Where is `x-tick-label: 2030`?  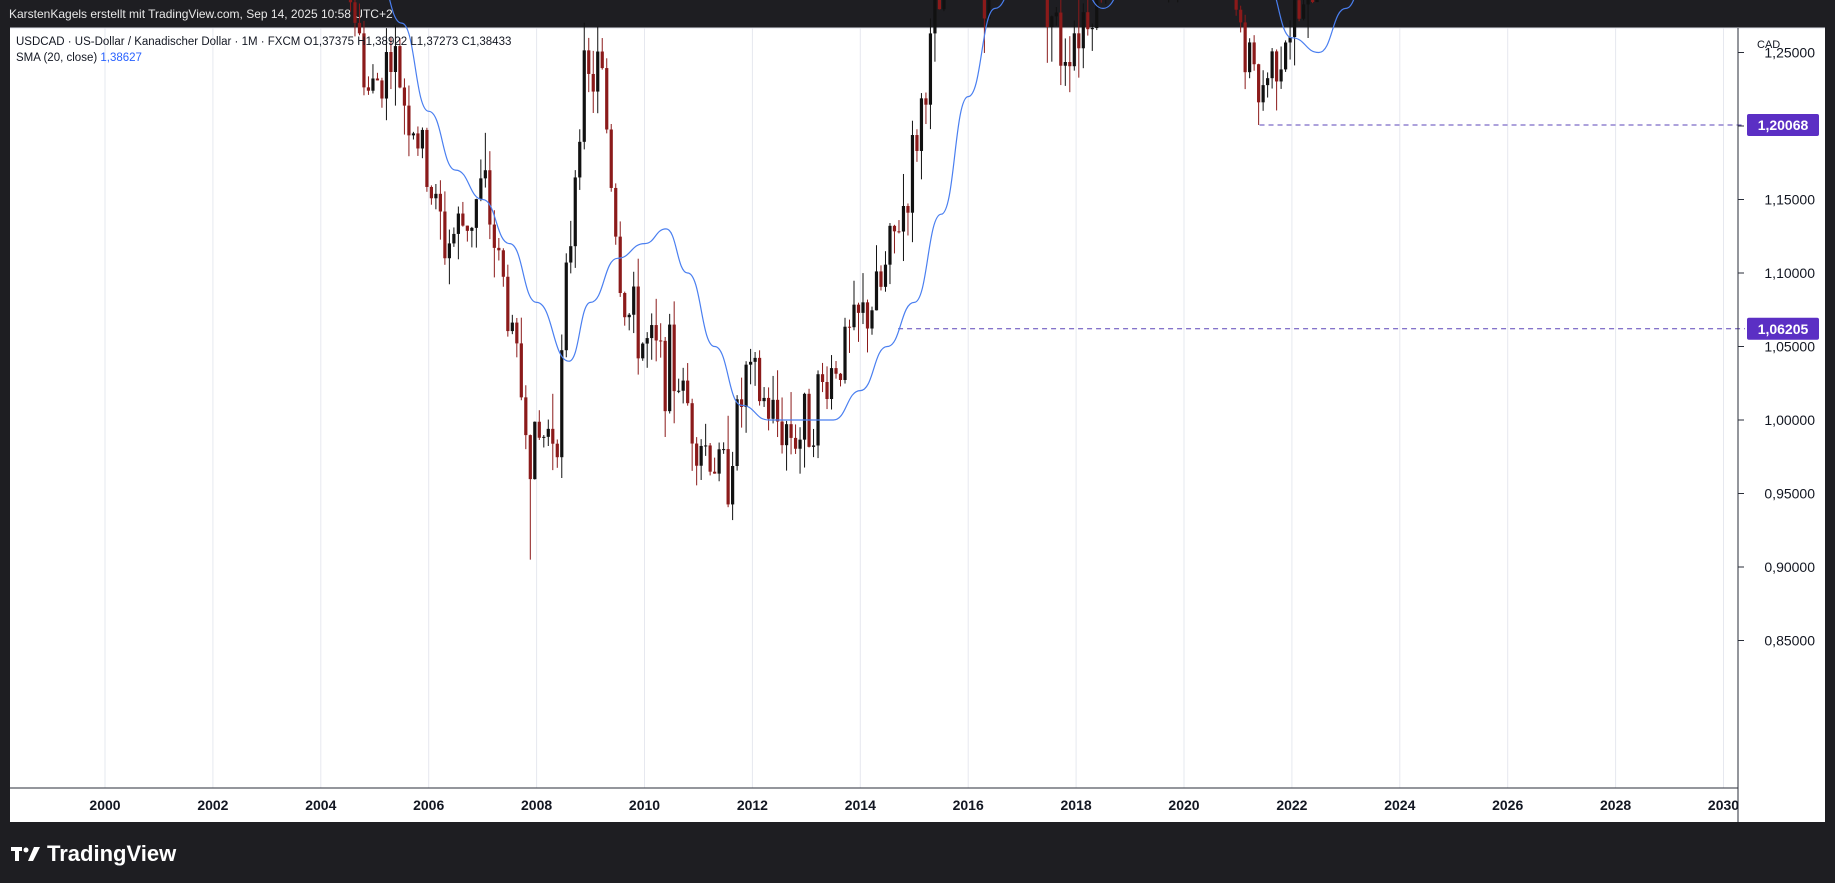 x-tick-label: 2030 is located at coordinates (1723, 805).